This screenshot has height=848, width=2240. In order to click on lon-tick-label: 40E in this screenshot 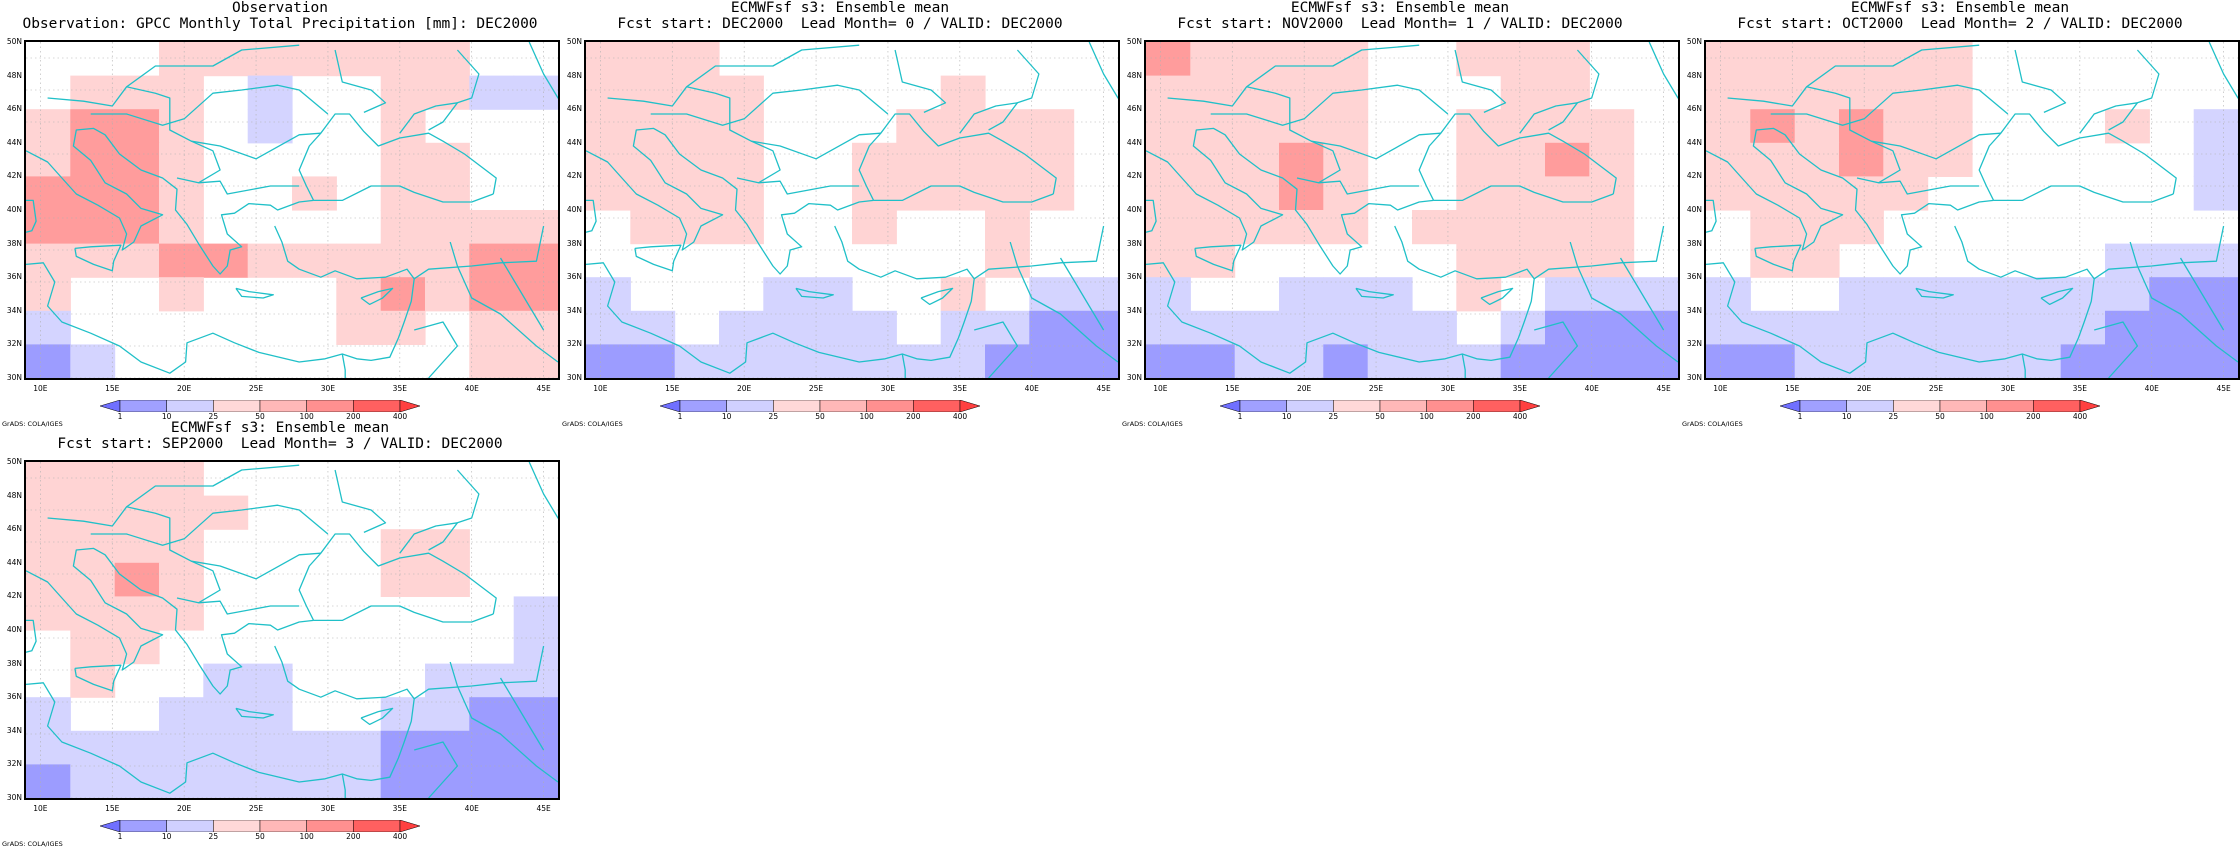, I will do `click(1031, 388)`.